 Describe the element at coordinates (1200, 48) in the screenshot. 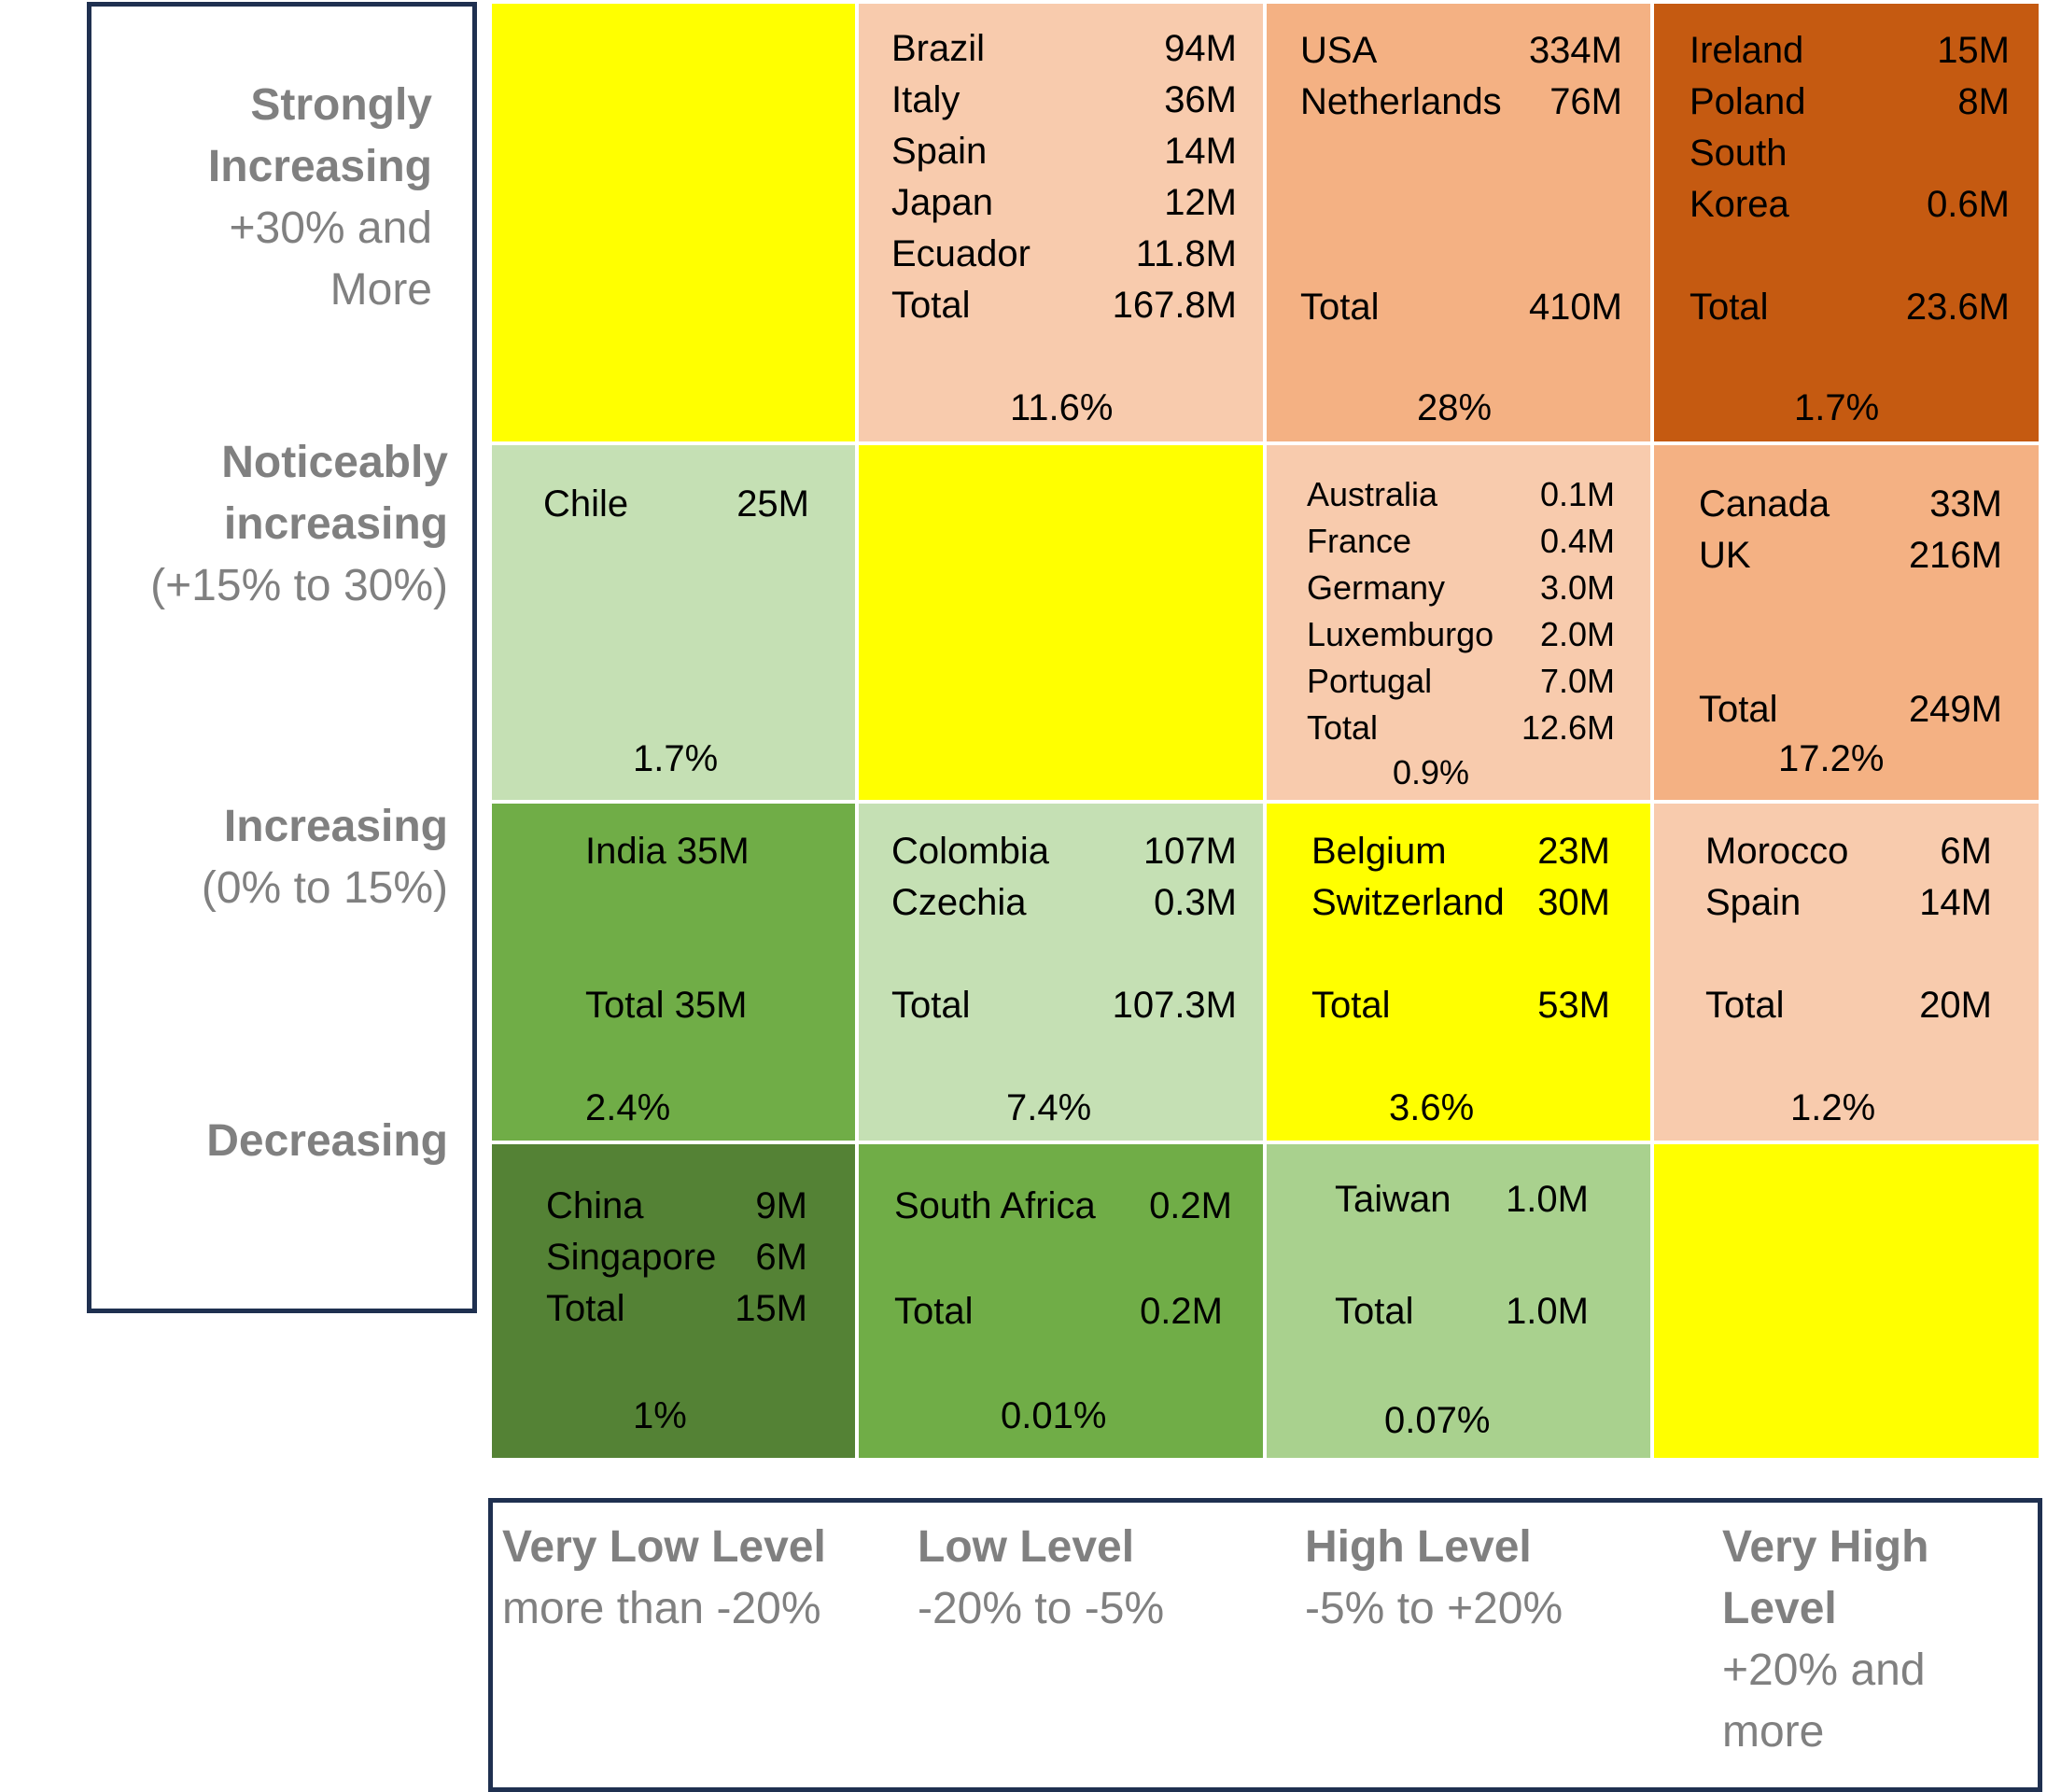

I see `country-value: 94M` at that location.